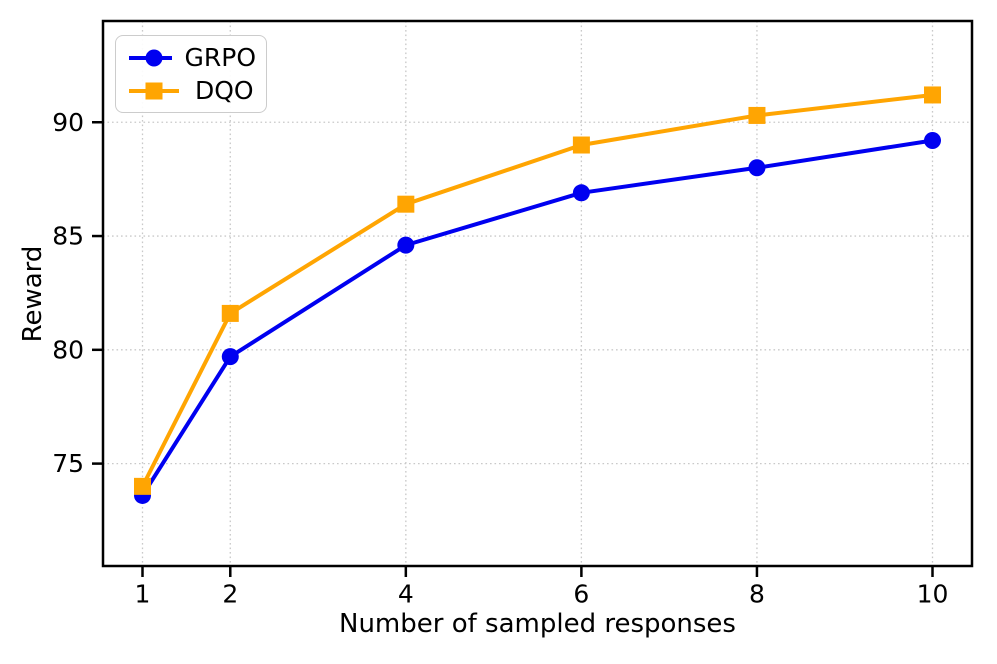 The image size is (997, 664). What do you see at coordinates (230, 594) in the screenshot?
I see `x-tick-label: 2` at bounding box center [230, 594].